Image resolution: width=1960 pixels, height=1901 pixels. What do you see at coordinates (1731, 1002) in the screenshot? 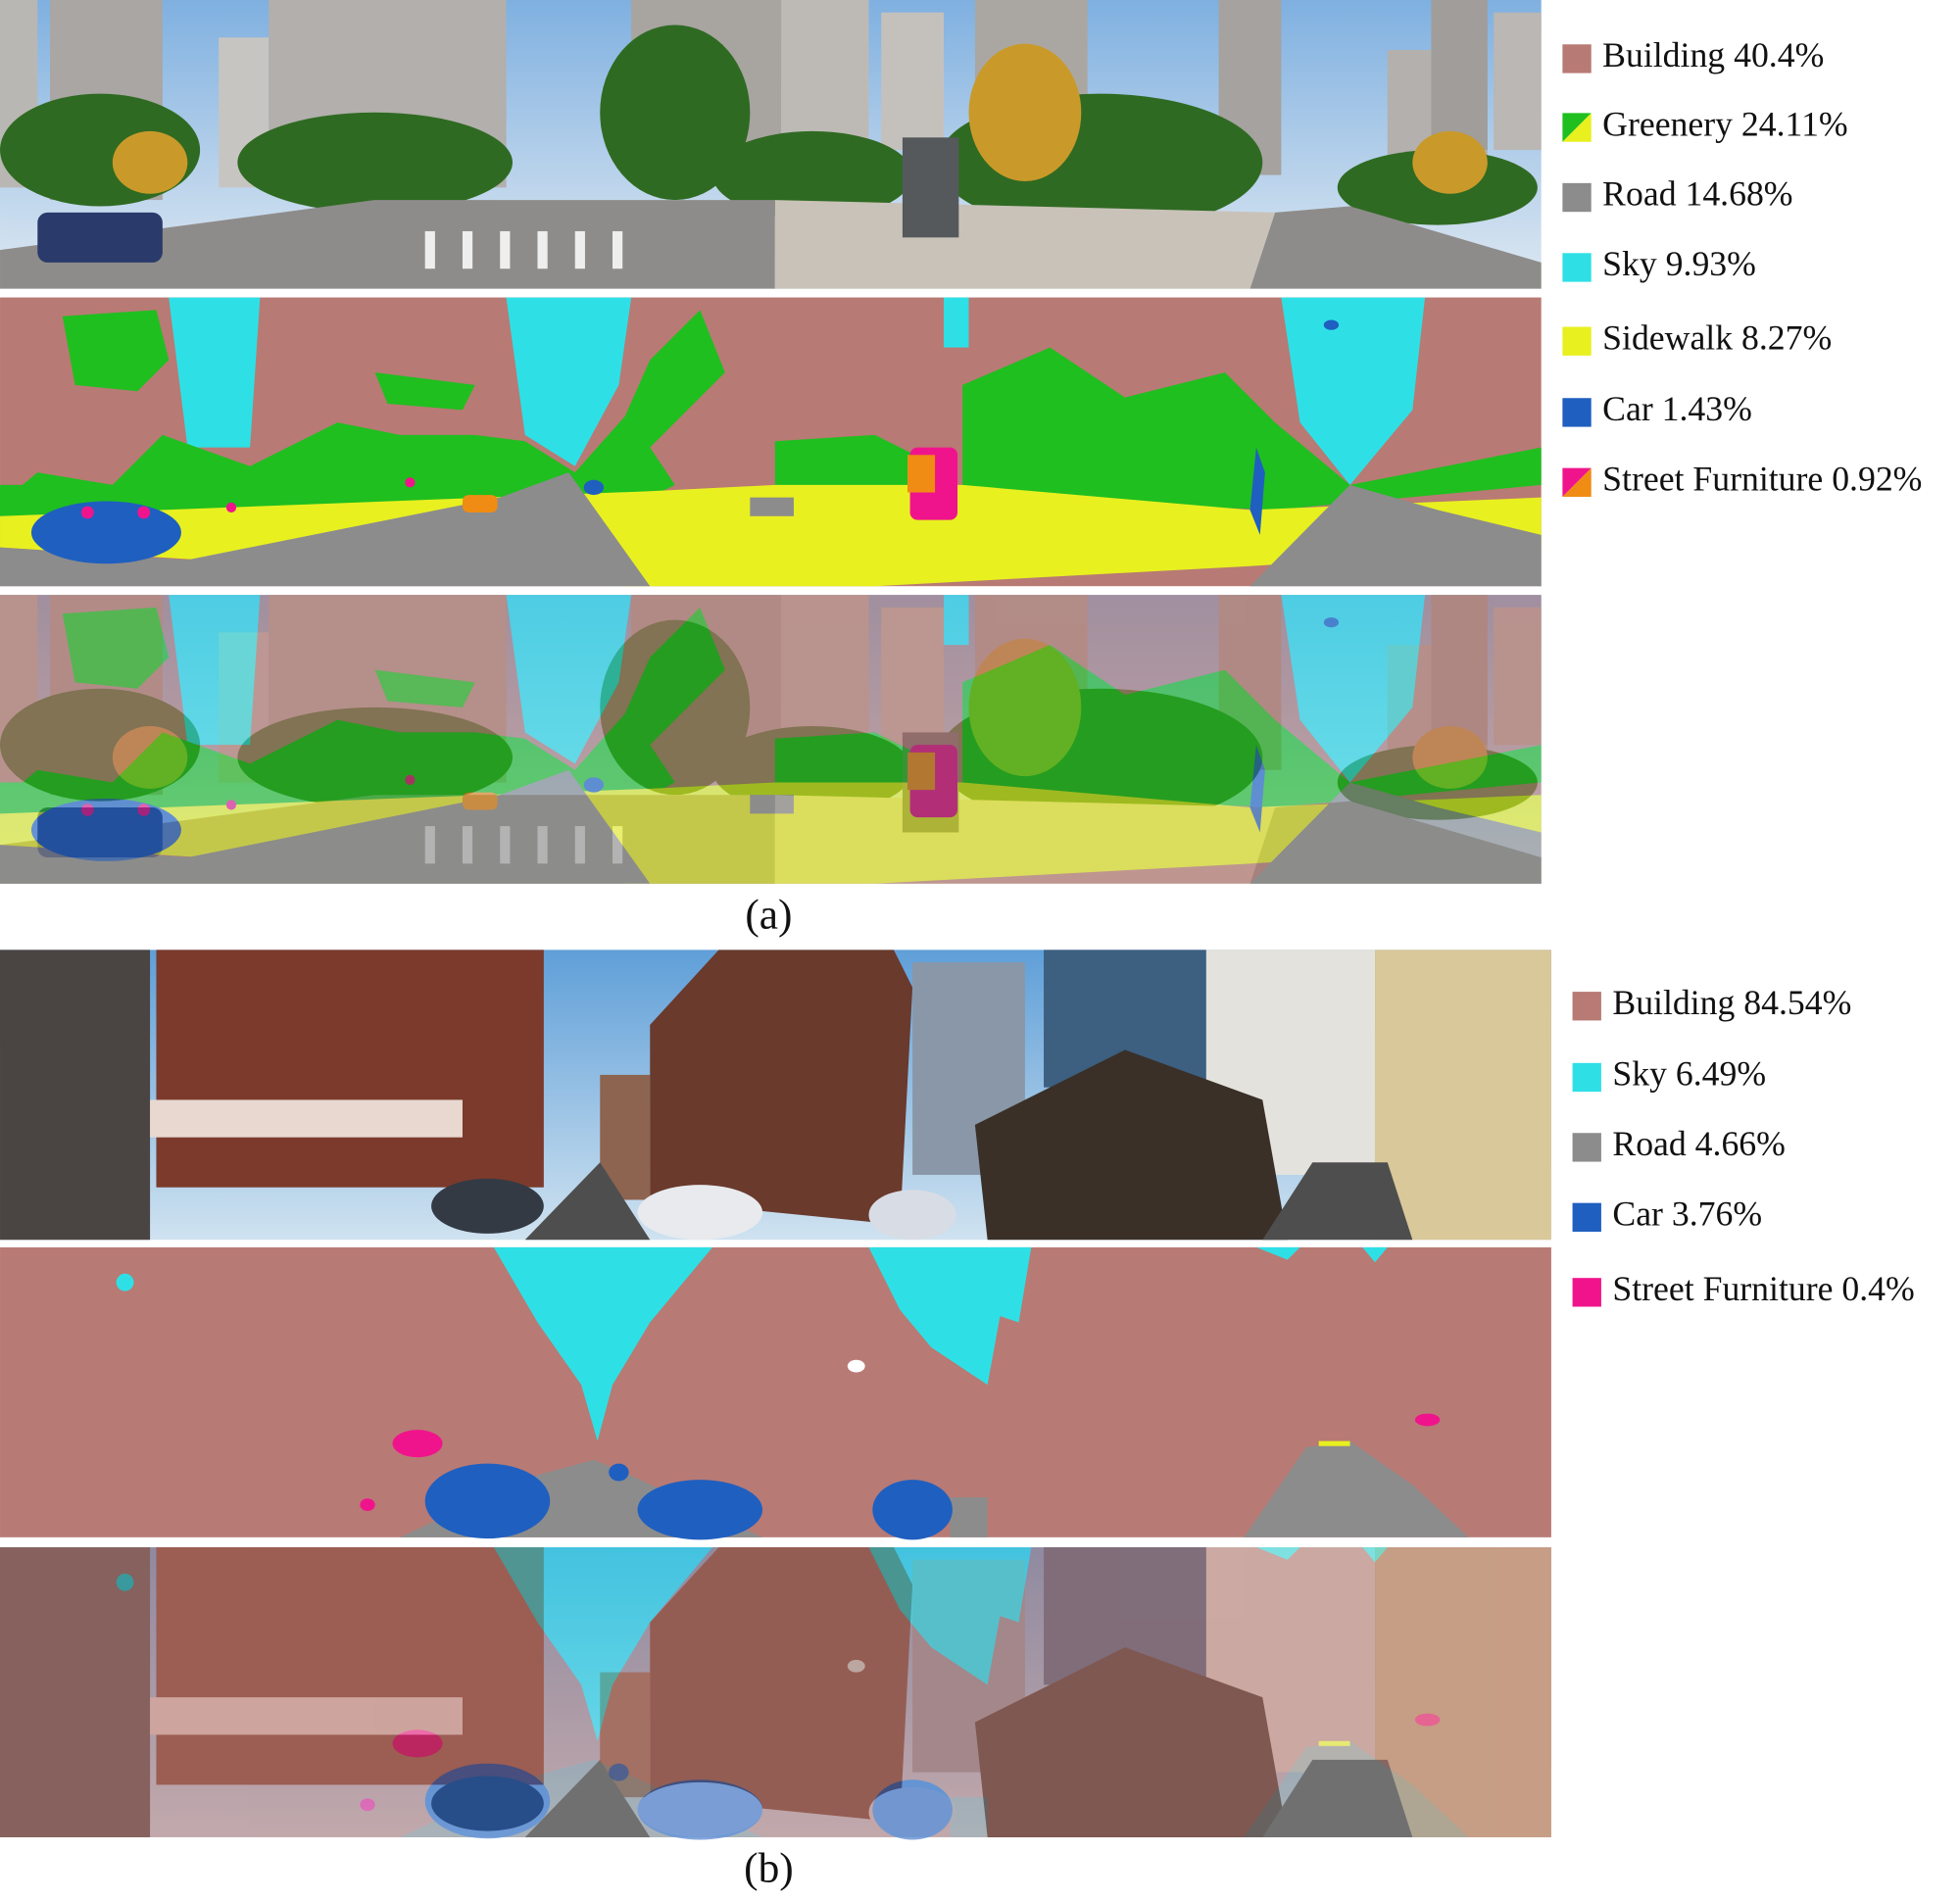
I see `legend-label: Building 84.54%` at bounding box center [1731, 1002].